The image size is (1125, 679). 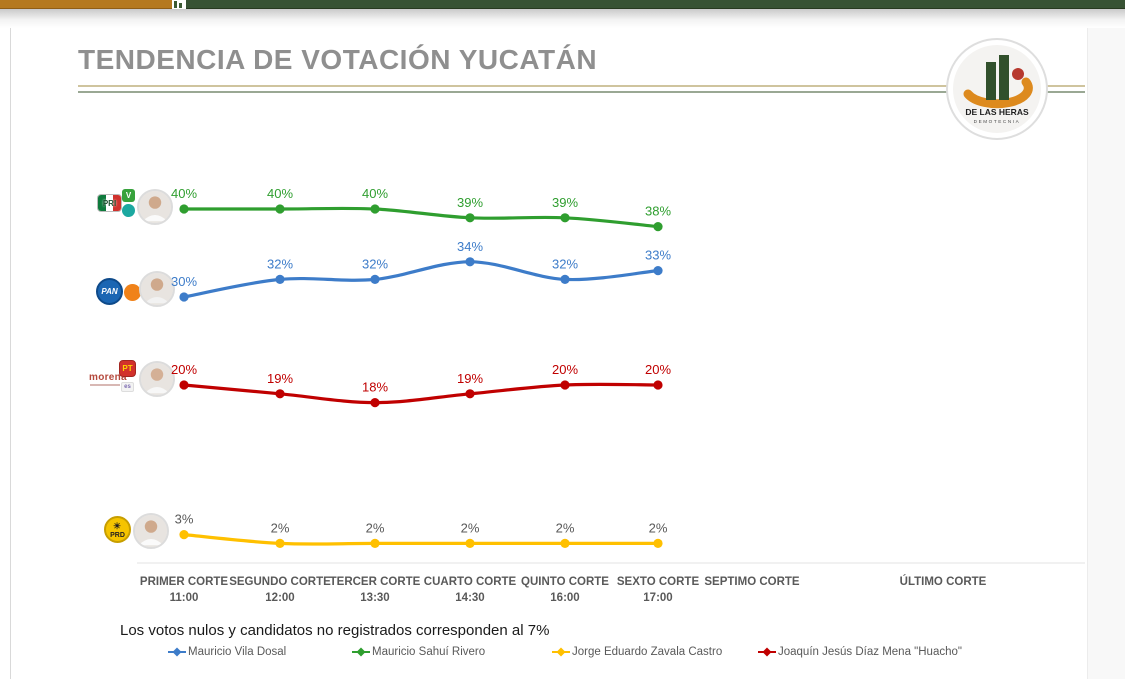 What do you see at coordinates (1106, 353) in the screenshot?
I see `right-margin-strip` at bounding box center [1106, 353].